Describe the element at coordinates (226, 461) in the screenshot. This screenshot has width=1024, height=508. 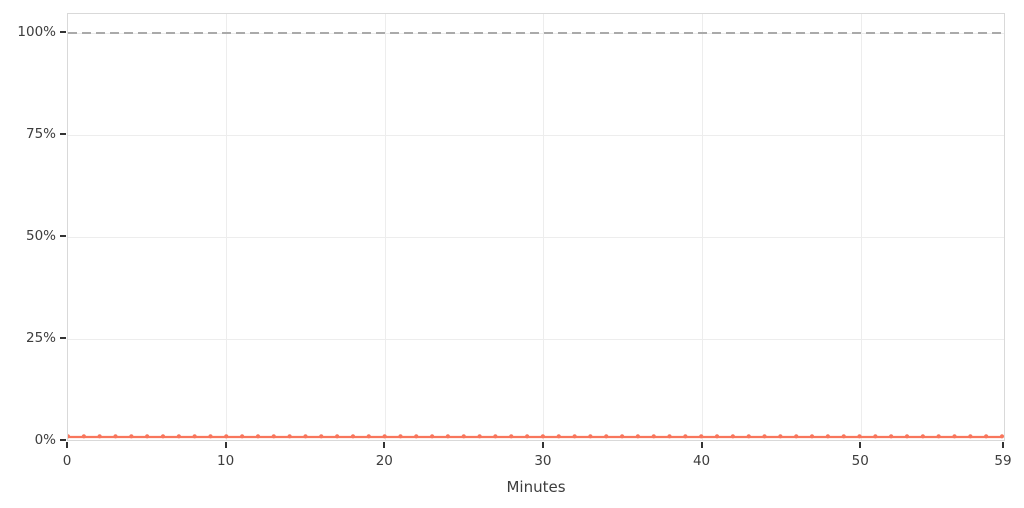
I see `x-tick-label: 10` at that location.